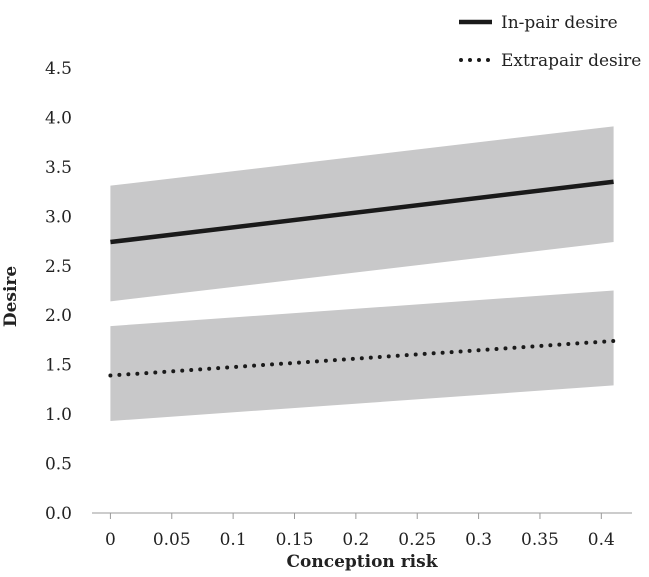 Image resolution: width=649 pixels, height=577 pixels. Describe the element at coordinates (571, 61) in the screenshot. I see `legend-label: Extrapair desire` at that location.